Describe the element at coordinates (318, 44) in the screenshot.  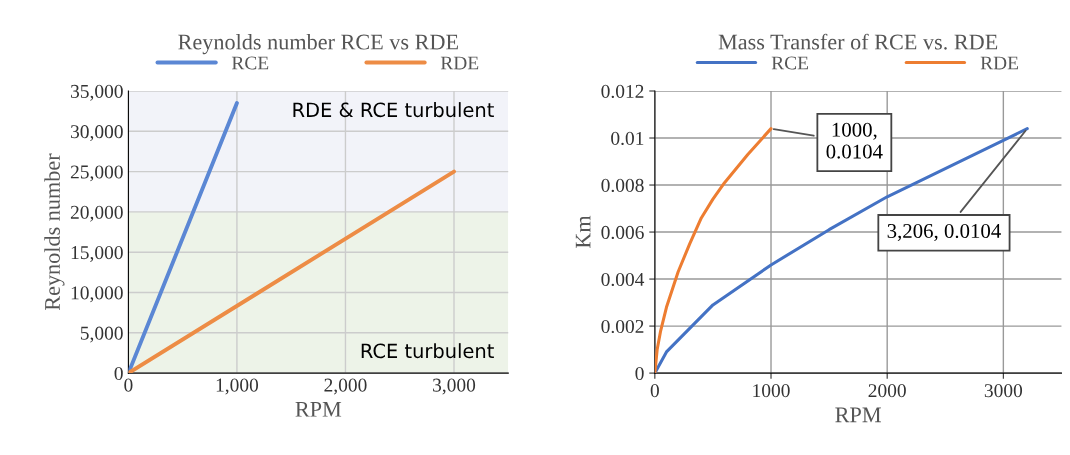
I see `chart-title: Reynolds number RCE vs RDE` at that location.